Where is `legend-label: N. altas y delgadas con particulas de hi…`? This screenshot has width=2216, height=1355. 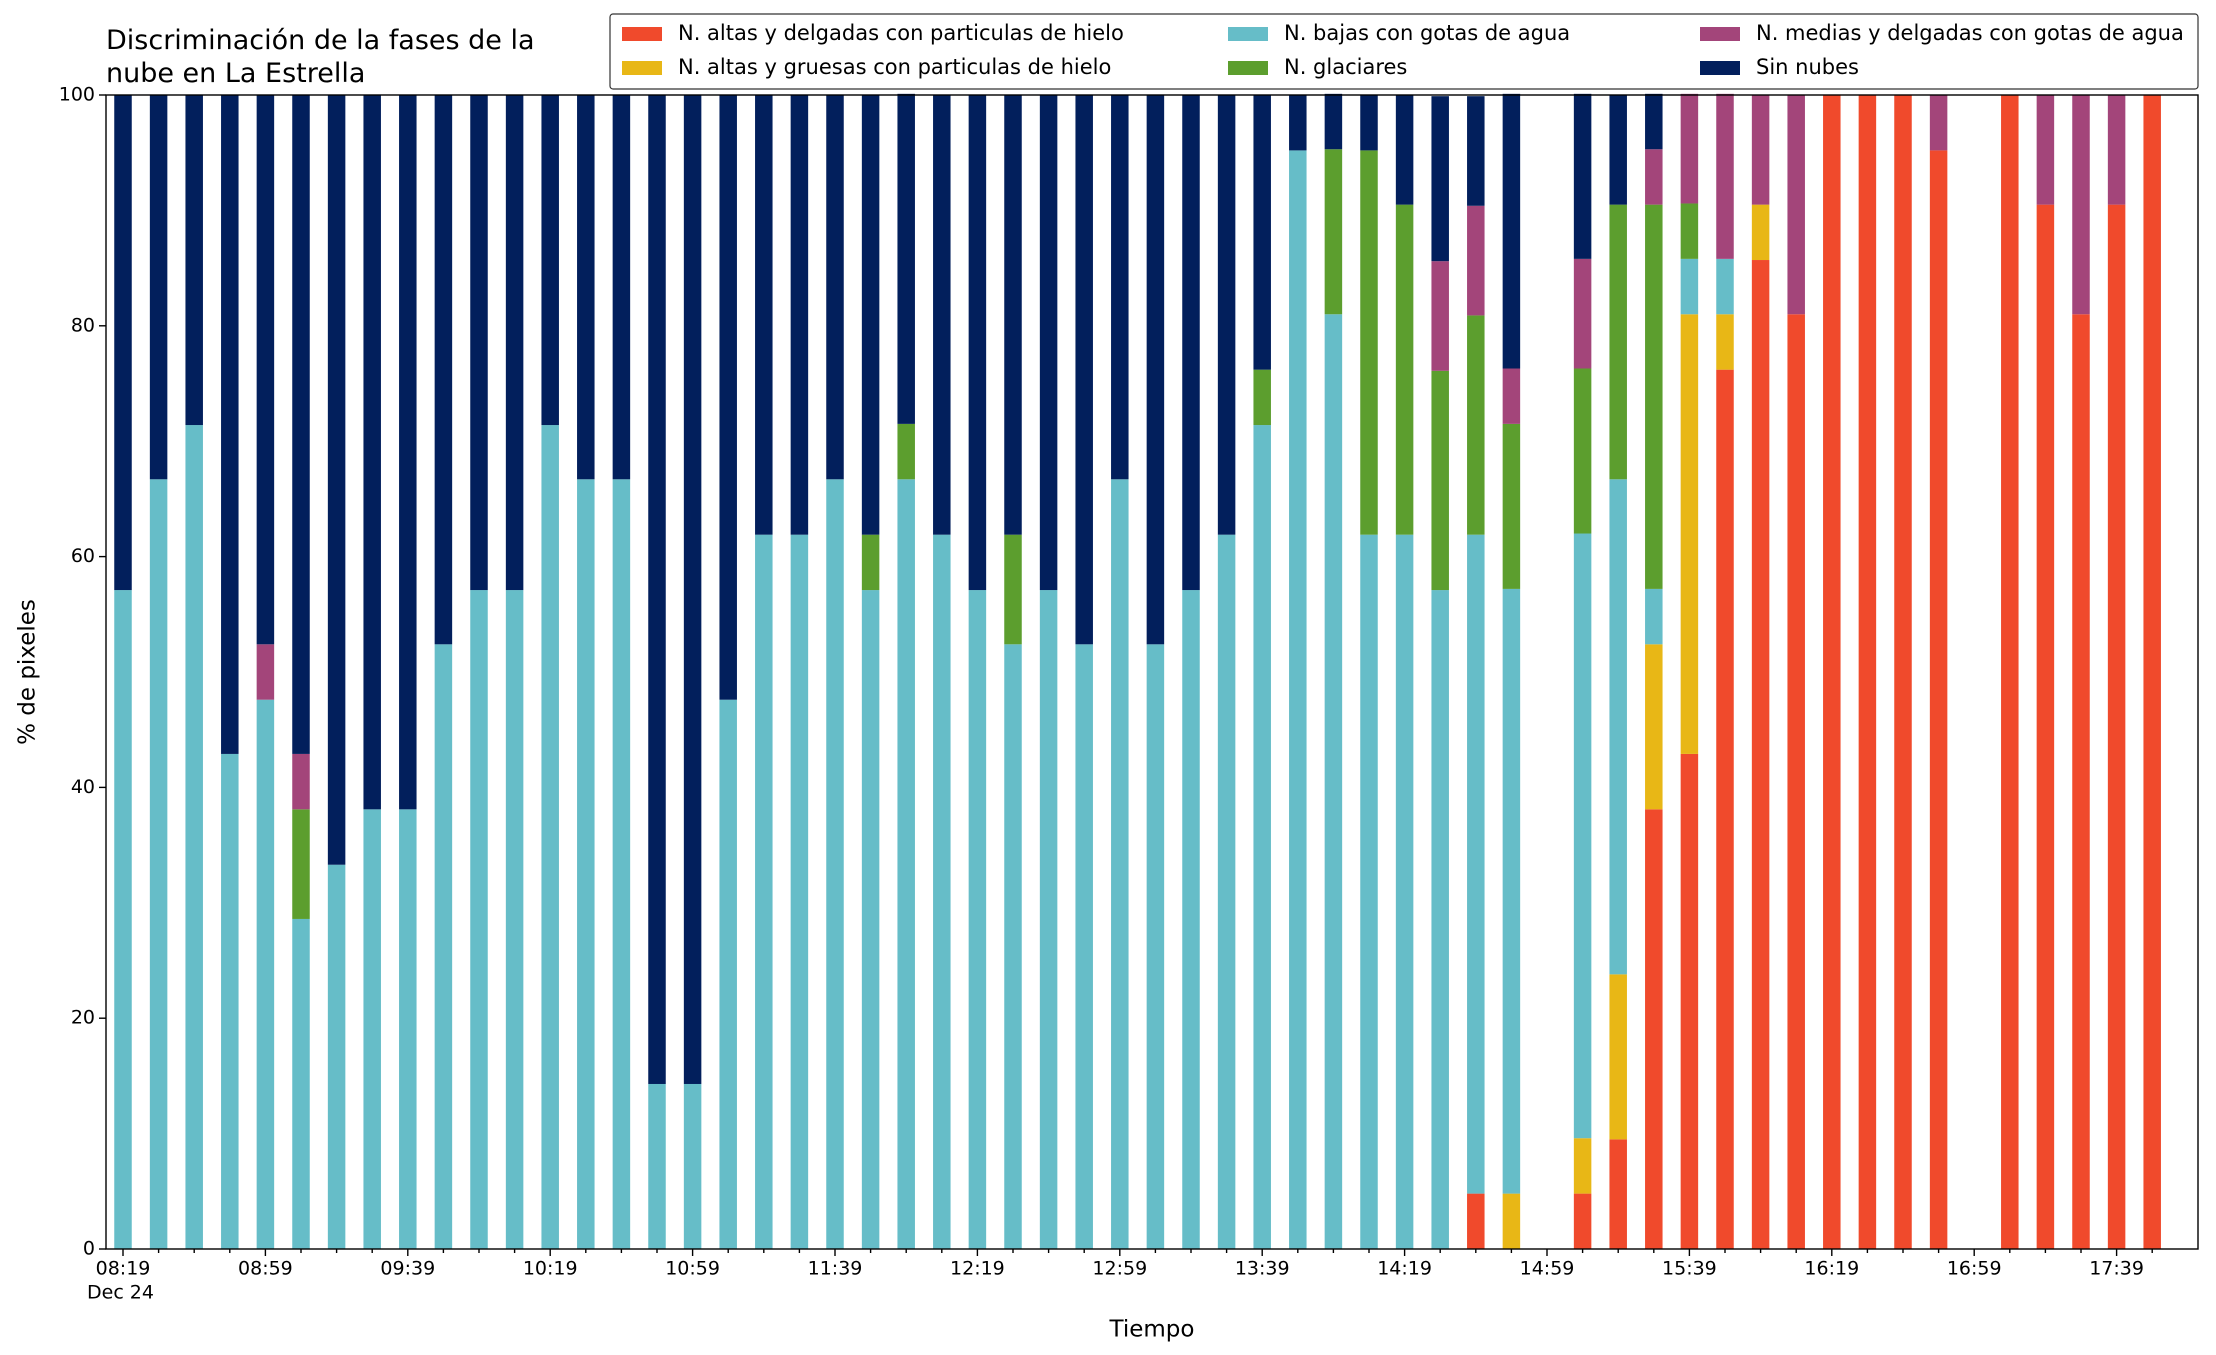 legend-label: N. altas y delgadas con particulas de hi… is located at coordinates (901, 33).